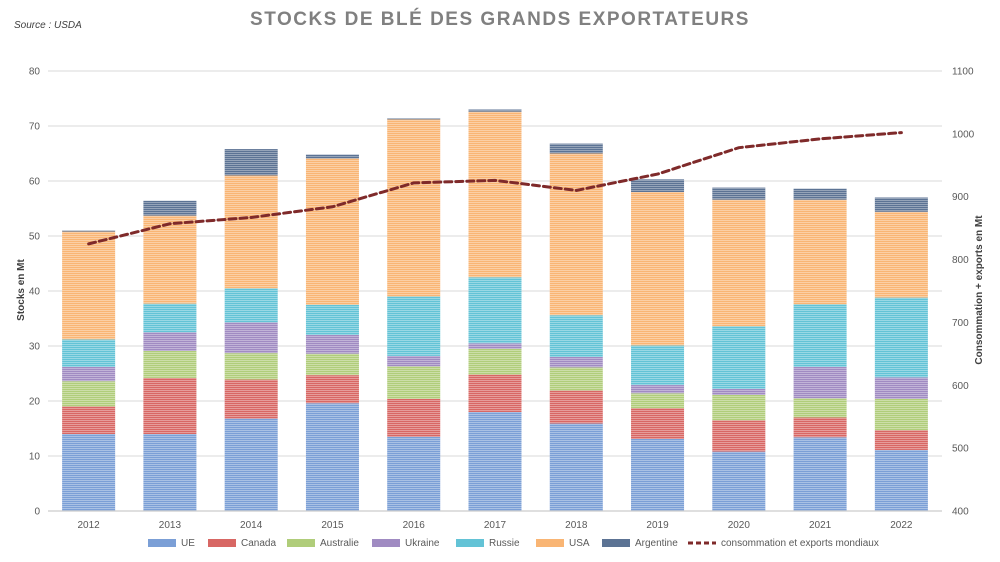 The image size is (1000, 562). I want to click on y-tick-label: 70, so click(35, 127).